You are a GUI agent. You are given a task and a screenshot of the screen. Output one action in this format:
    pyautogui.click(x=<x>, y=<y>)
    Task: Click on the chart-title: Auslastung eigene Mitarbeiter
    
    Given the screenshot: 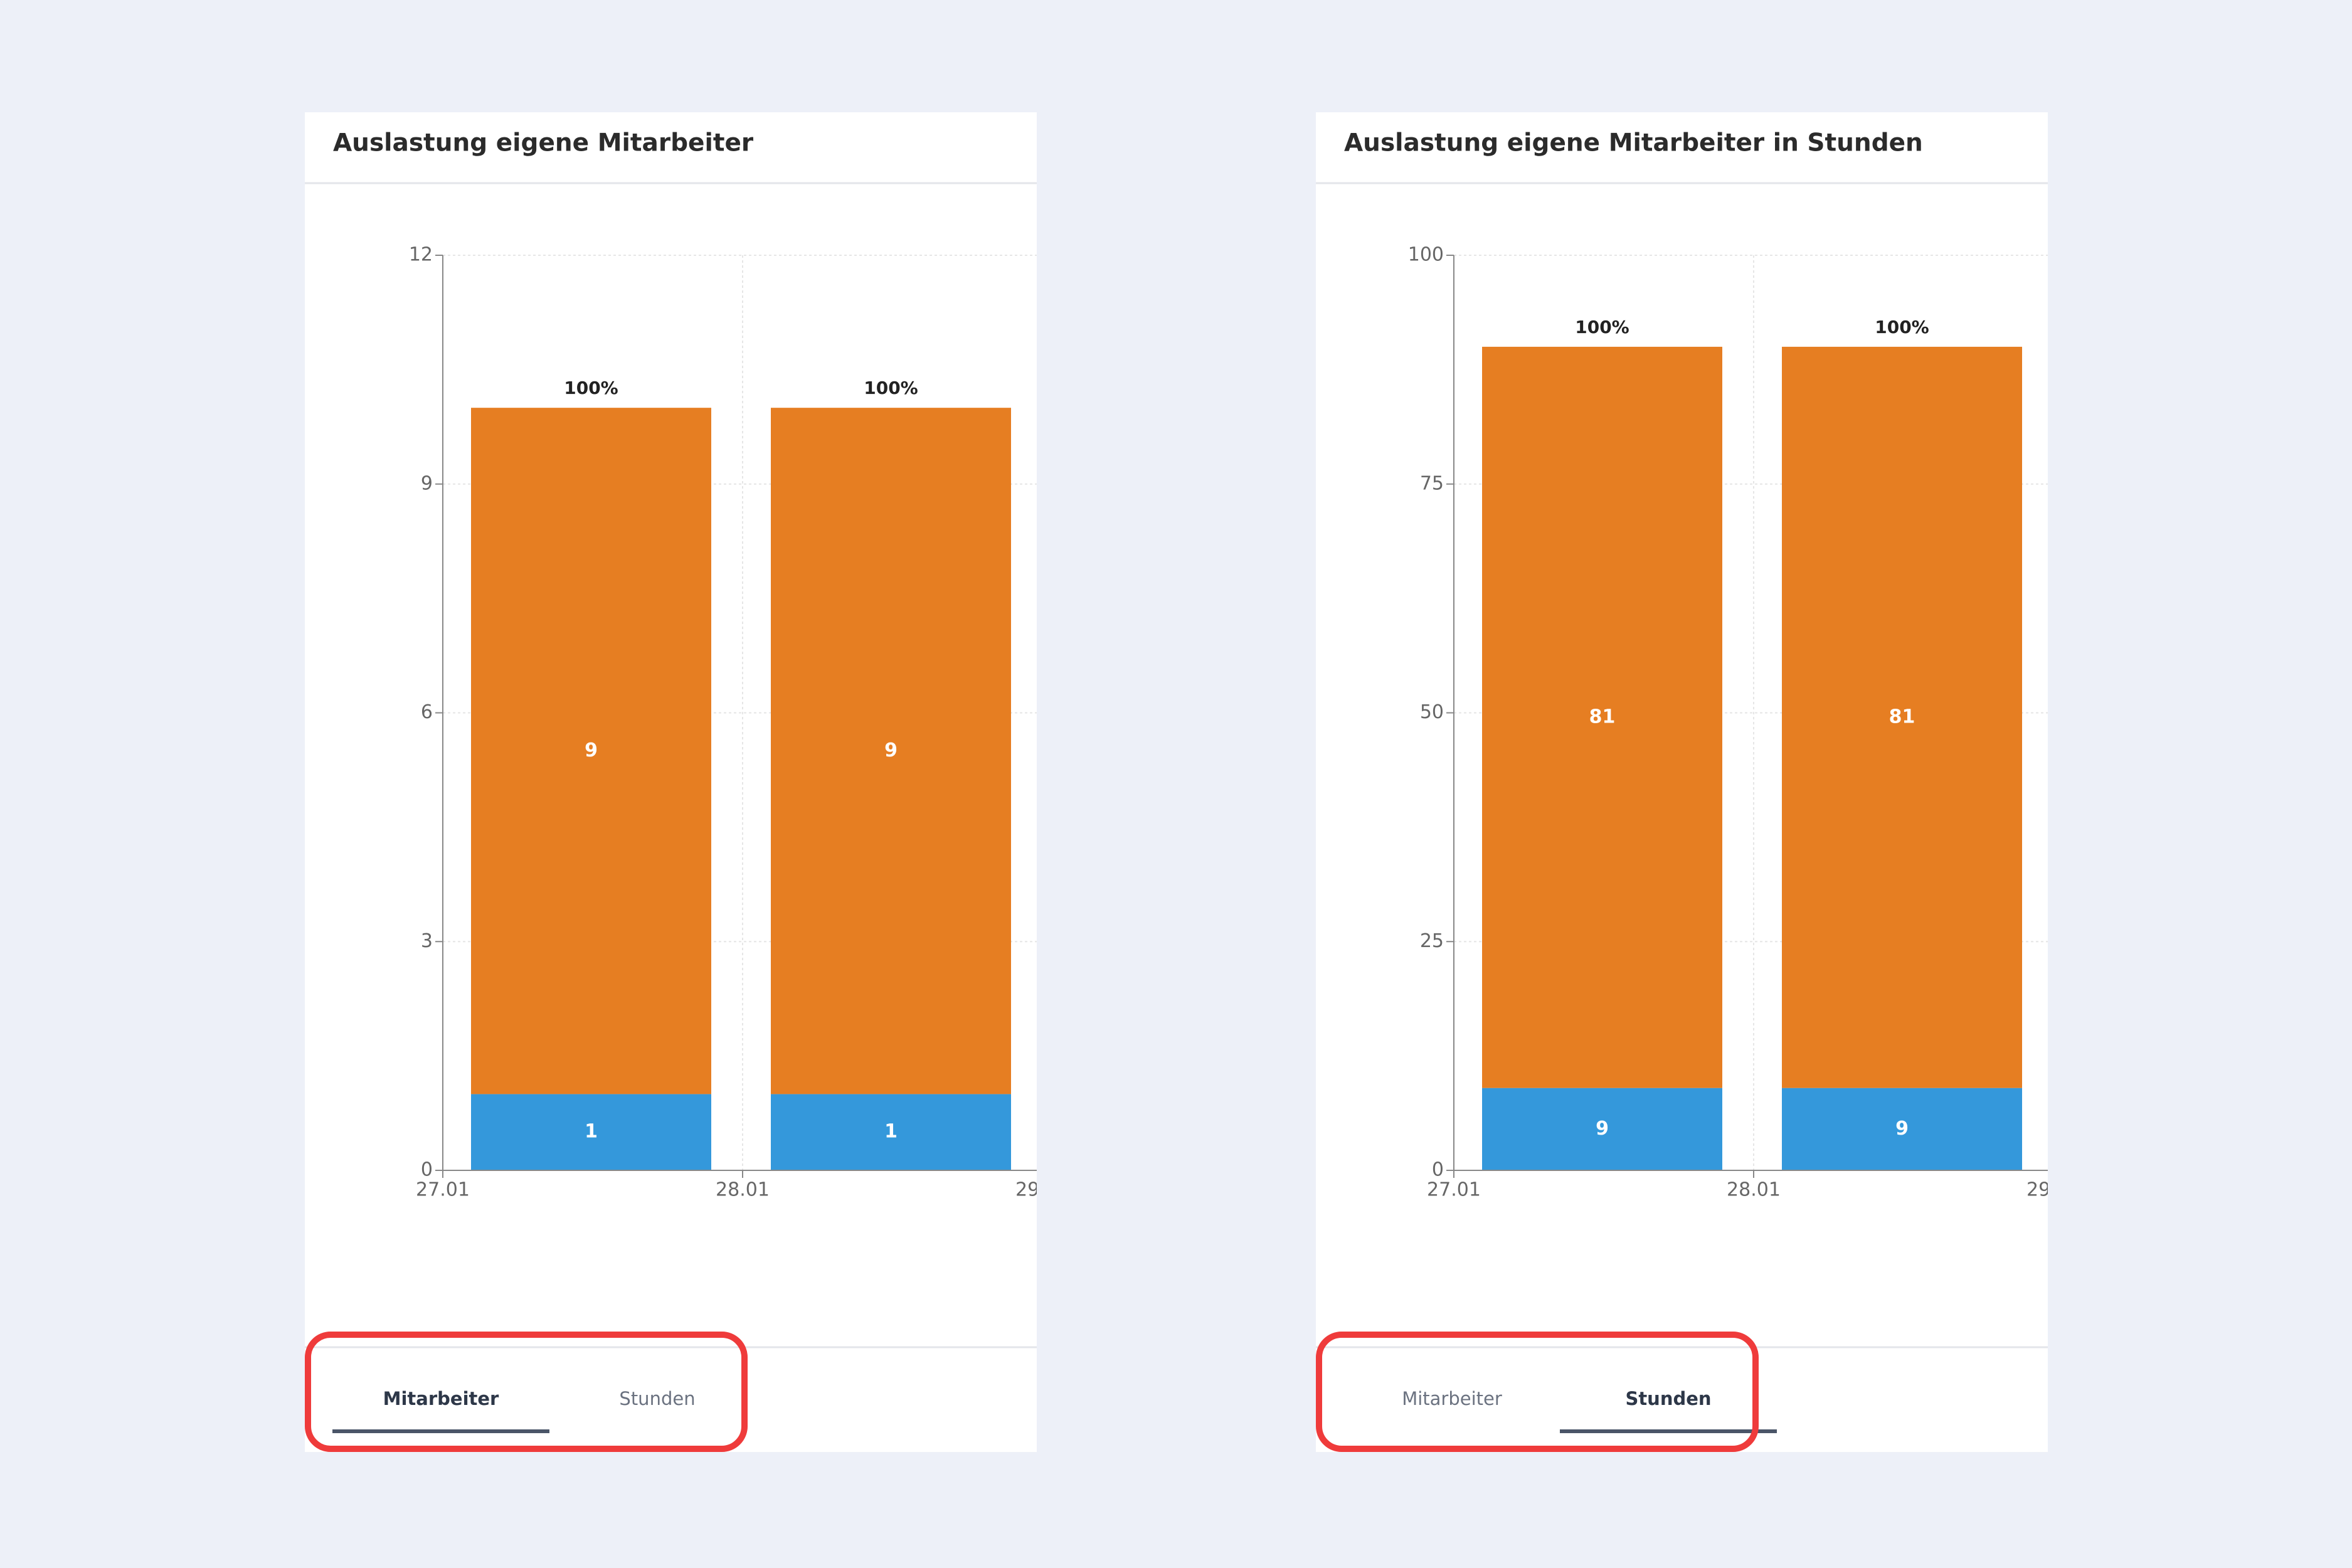 What is the action you would take?
    pyautogui.click(x=543, y=143)
    